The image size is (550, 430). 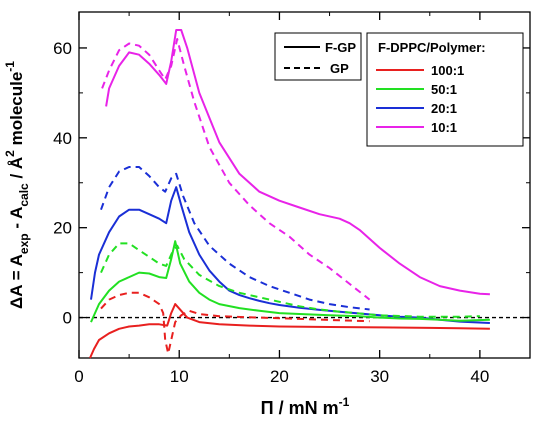 What do you see at coordinates (339, 68) in the screenshot?
I see `style-legend-label-gp: GP` at bounding box center [339, 68].